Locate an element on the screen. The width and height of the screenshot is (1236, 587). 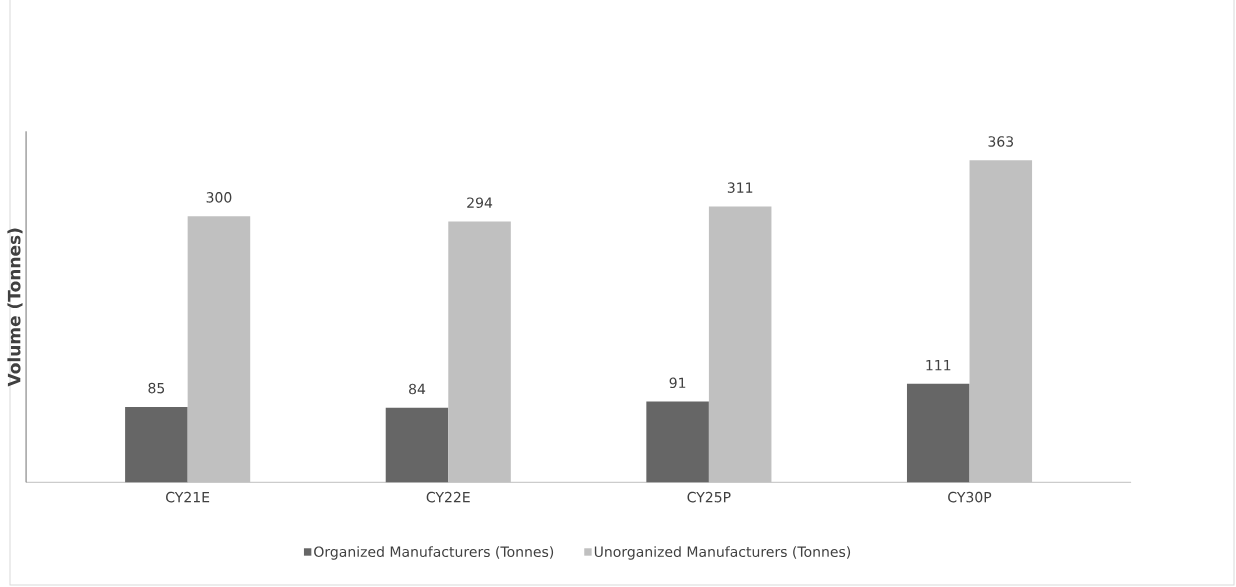
data-label: 363 is located at coordinates (1001, 141).